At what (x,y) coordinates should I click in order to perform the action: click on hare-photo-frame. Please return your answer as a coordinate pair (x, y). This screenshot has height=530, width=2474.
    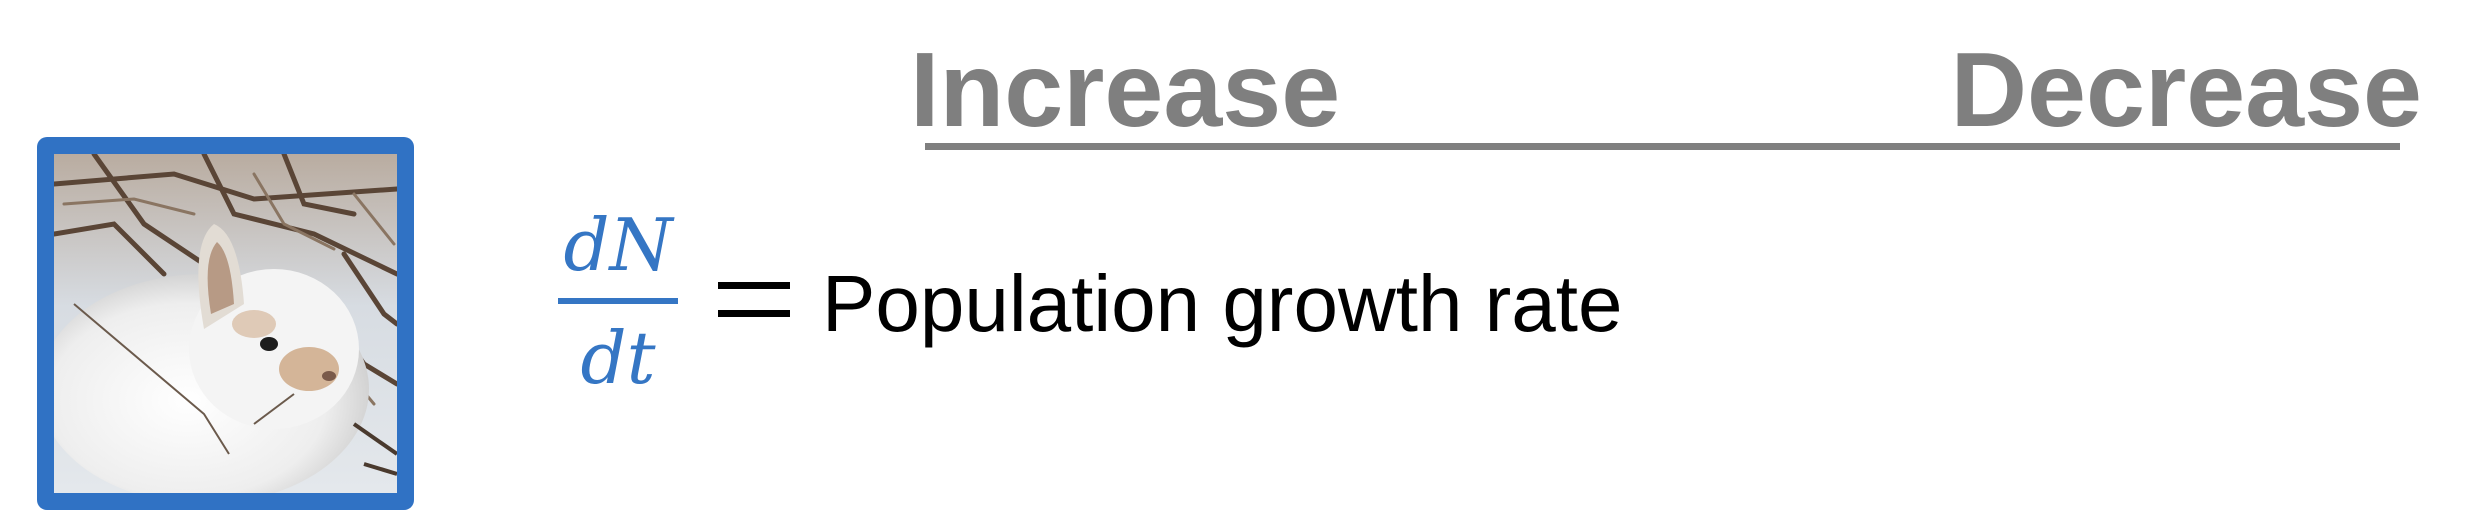
    Looking at the image, I should click on (225, 323).